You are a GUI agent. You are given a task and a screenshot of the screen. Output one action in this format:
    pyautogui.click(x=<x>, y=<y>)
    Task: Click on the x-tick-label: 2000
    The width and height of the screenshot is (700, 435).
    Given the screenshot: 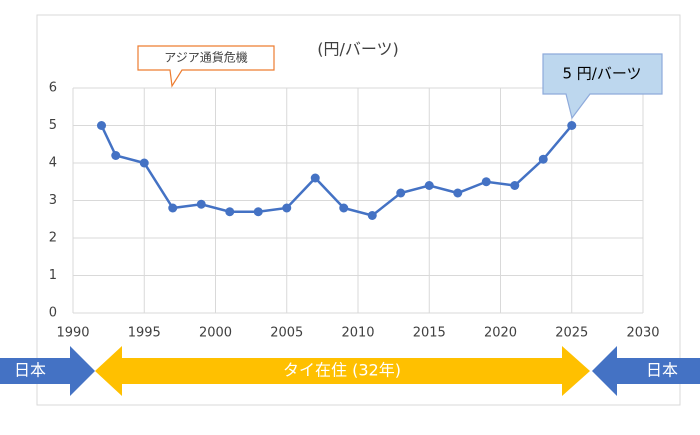 What is the action you would take?
    pyautogui.click(x=215, y=333)
    